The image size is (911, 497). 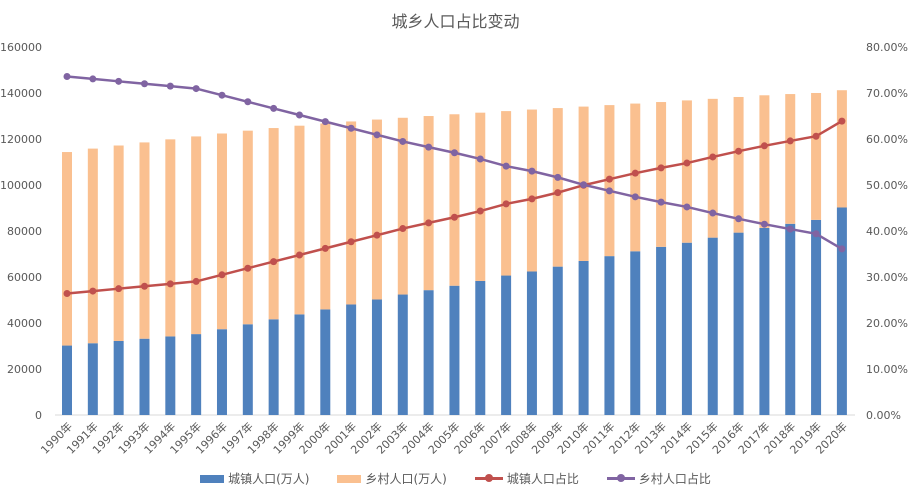 What do you see at coordinates (887, 277) in the screenshot?
I see `y-right-tick-label: 30.00%` at bounding box center [887, 277].